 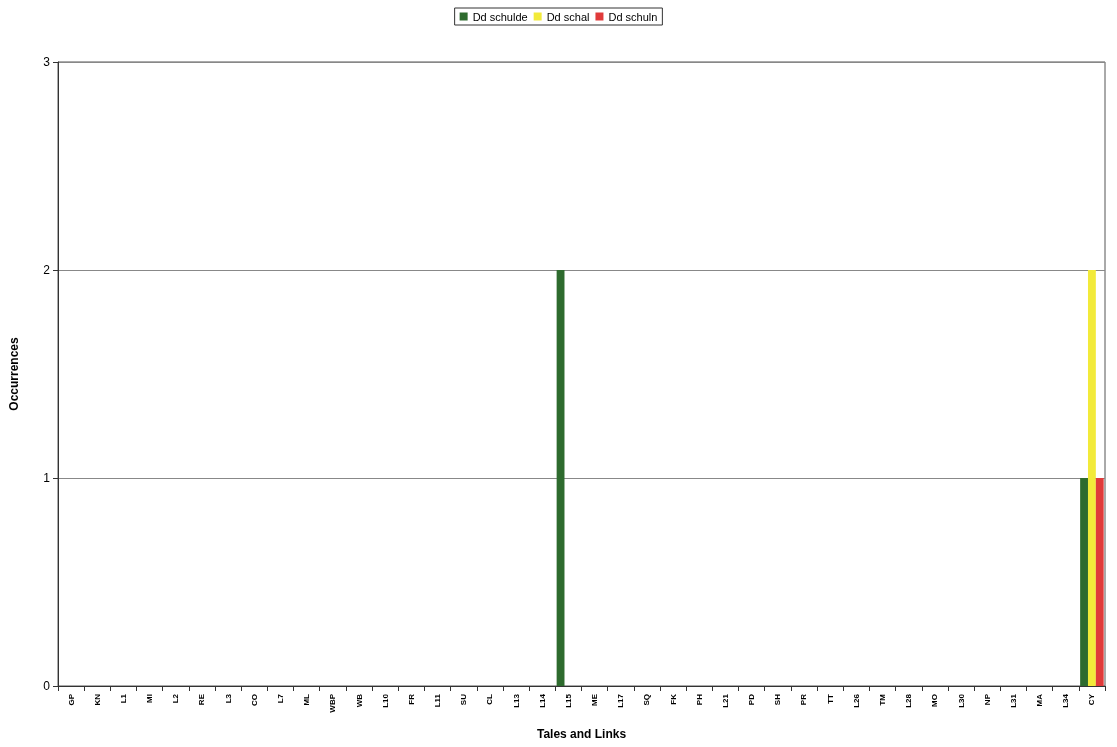 I want to click on x-tick-label: L3, so click(x=228, y=698).